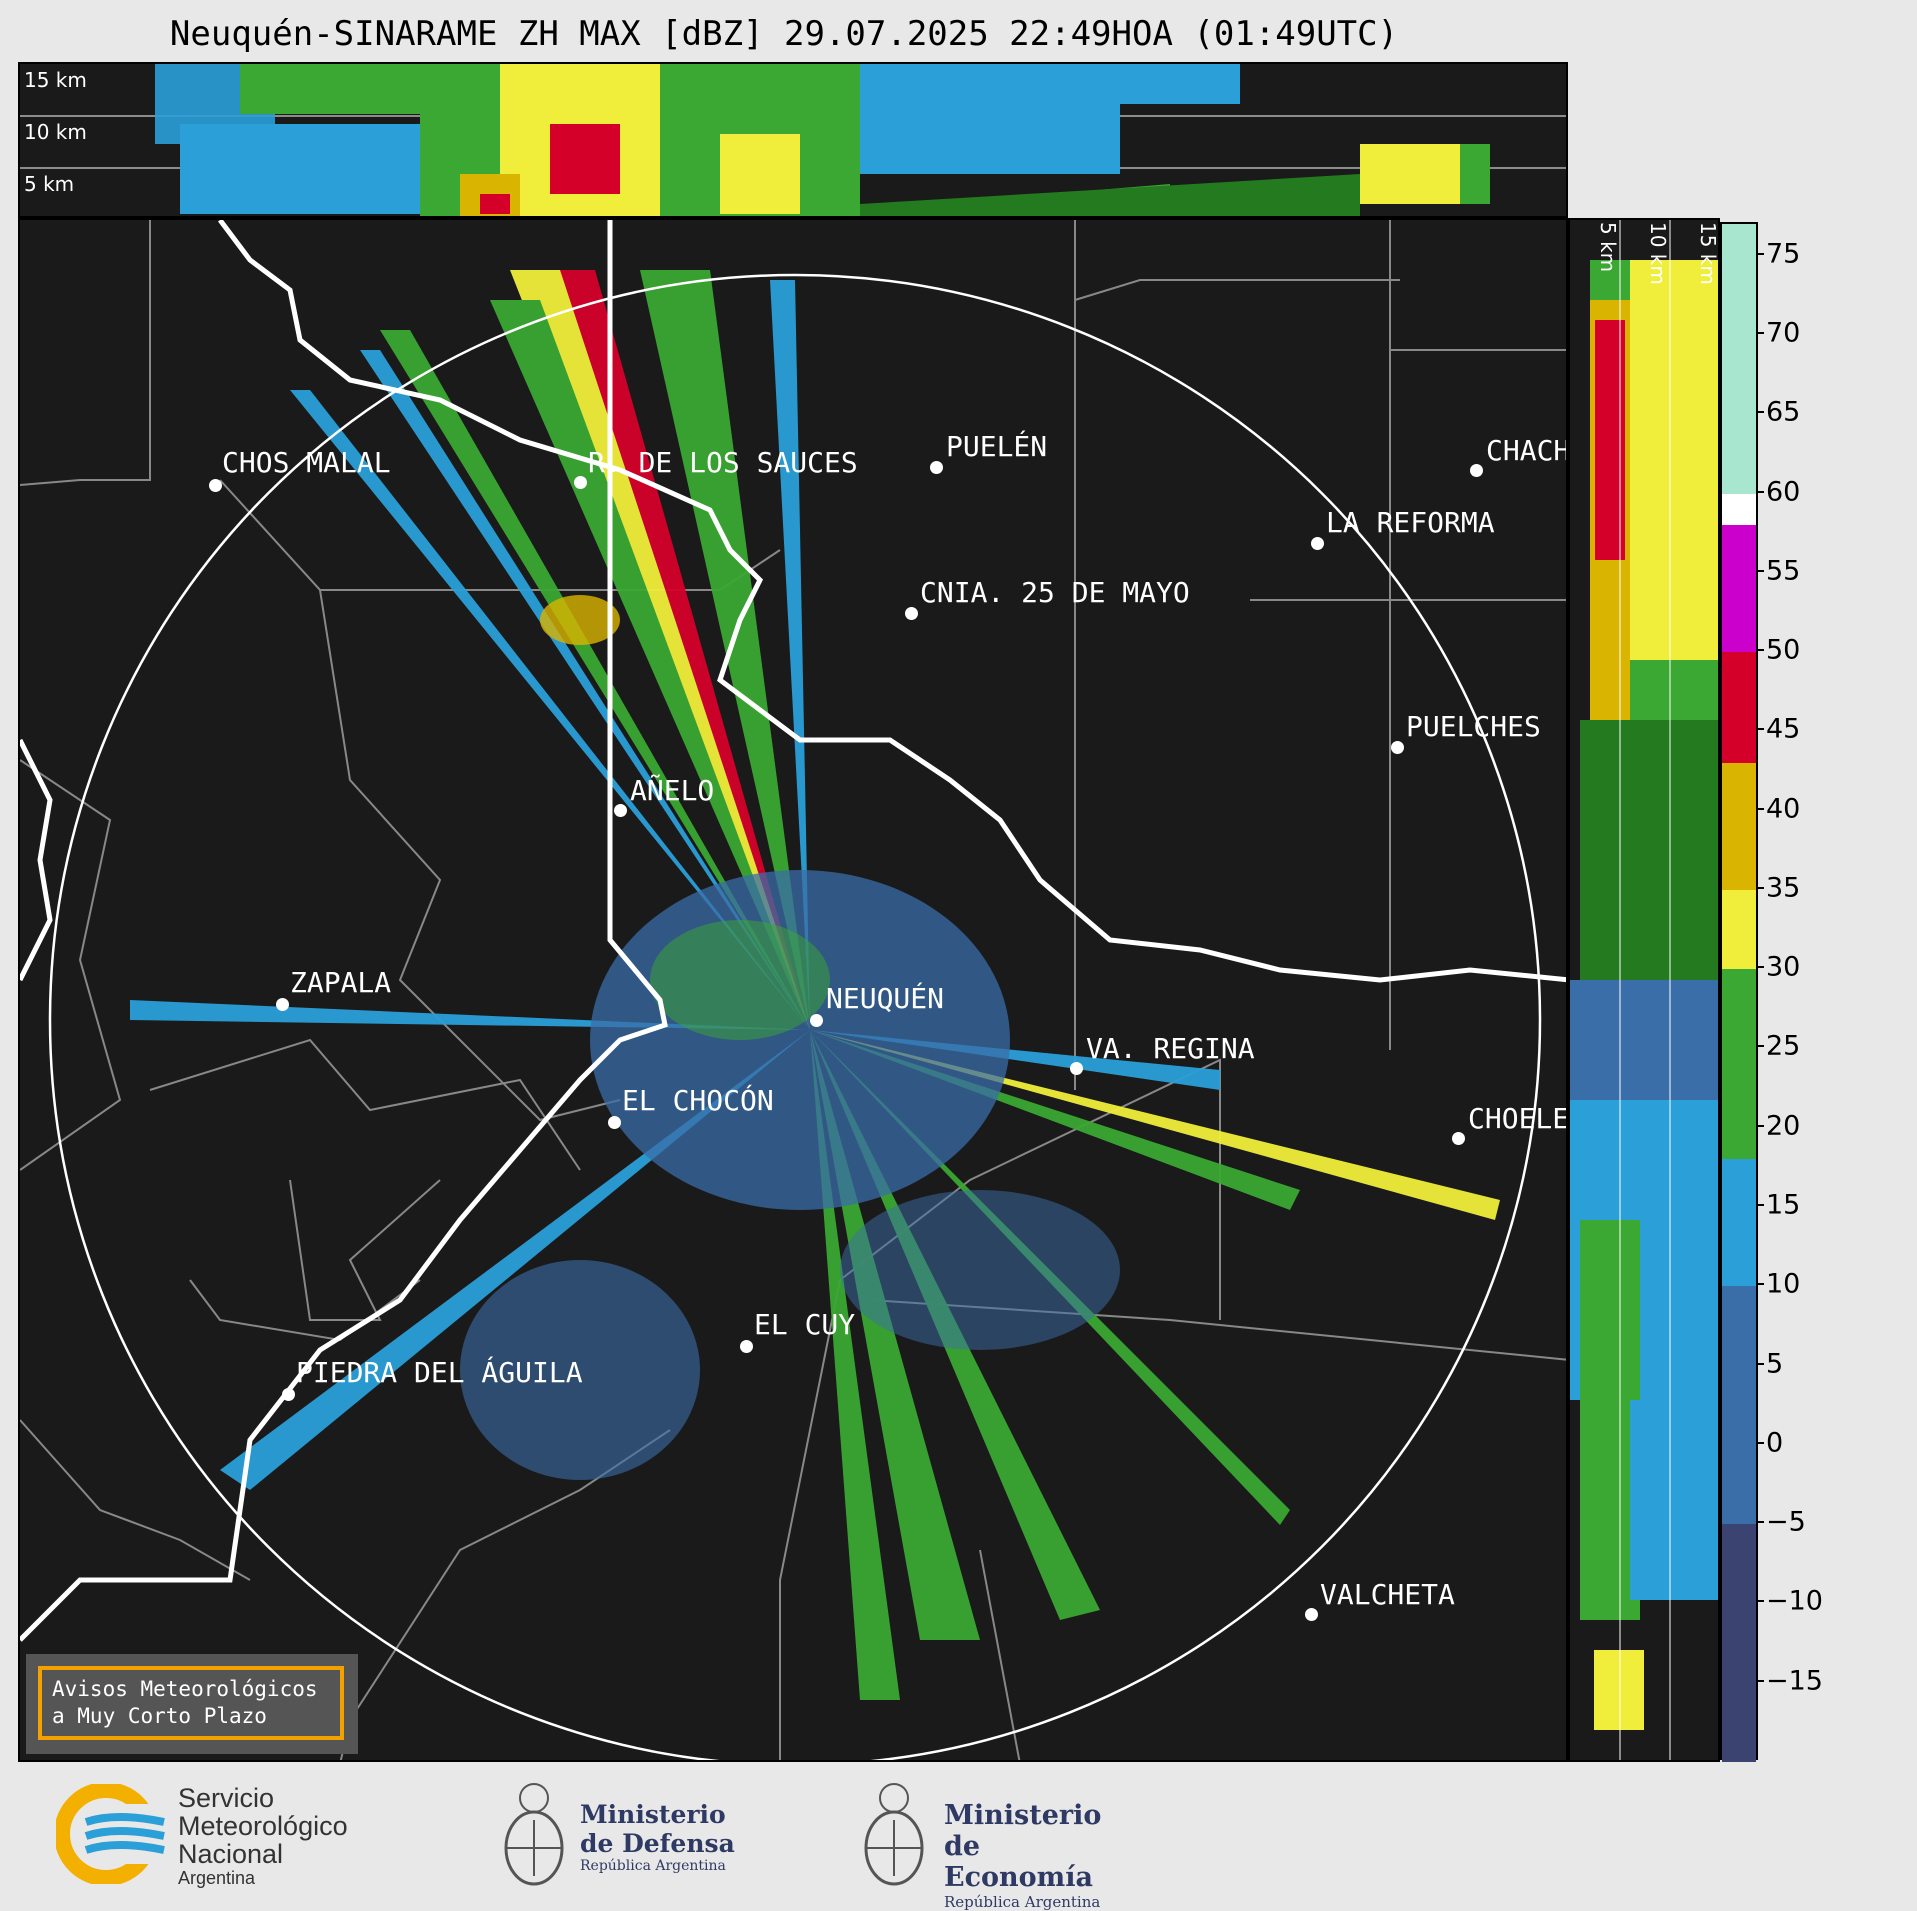 This screenshot has height=1911, width=1917. What do you see at coordinates (672, 790) in the screenshot?
I see `city-label-anelo: AÑELO` at bounding box center [672, 790].